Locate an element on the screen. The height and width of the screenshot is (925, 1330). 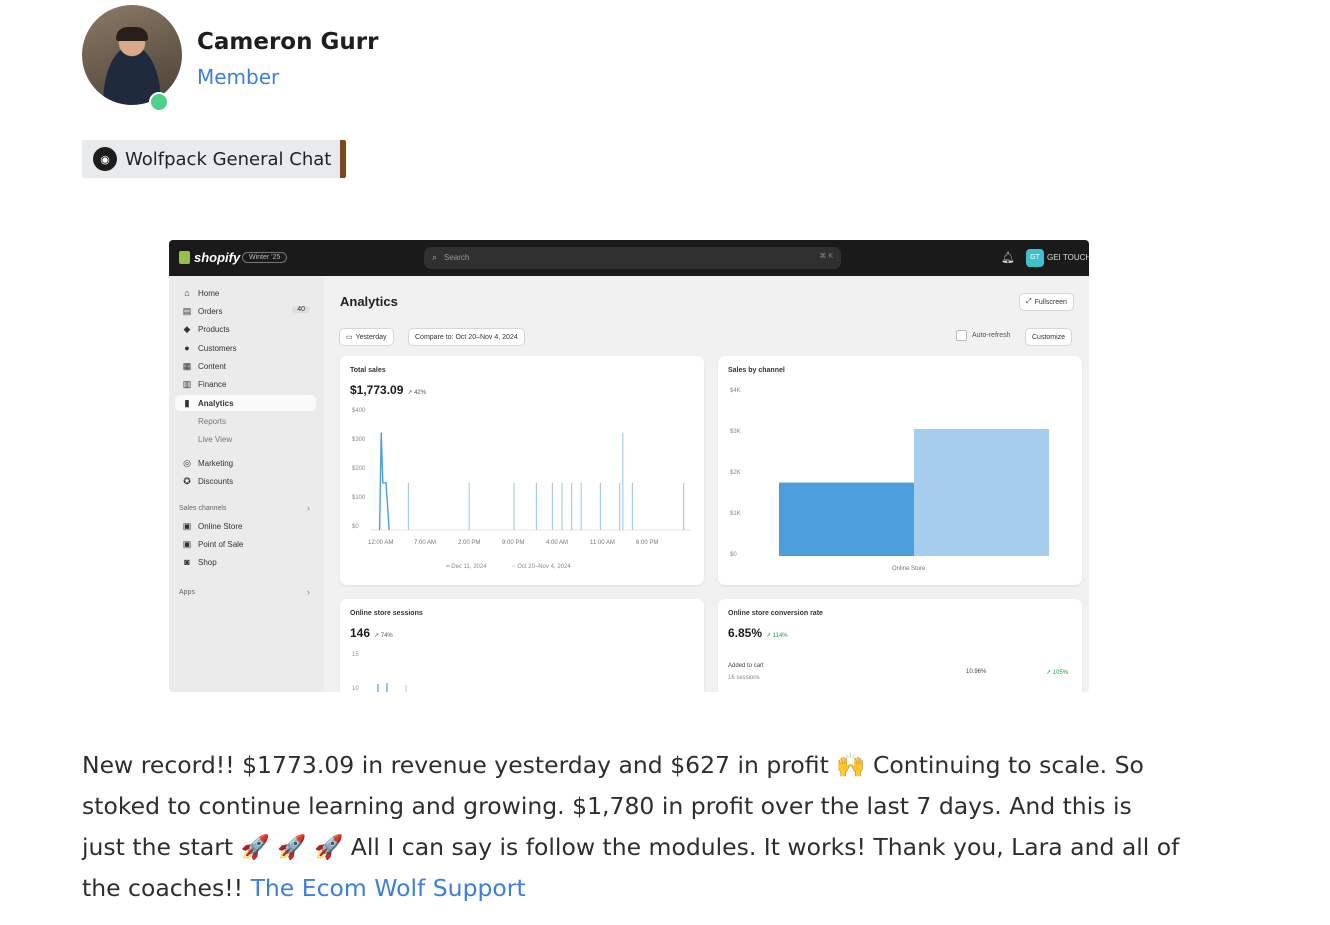
sidebar-item-label: Point of Sale is located at coordinates (221, 544).